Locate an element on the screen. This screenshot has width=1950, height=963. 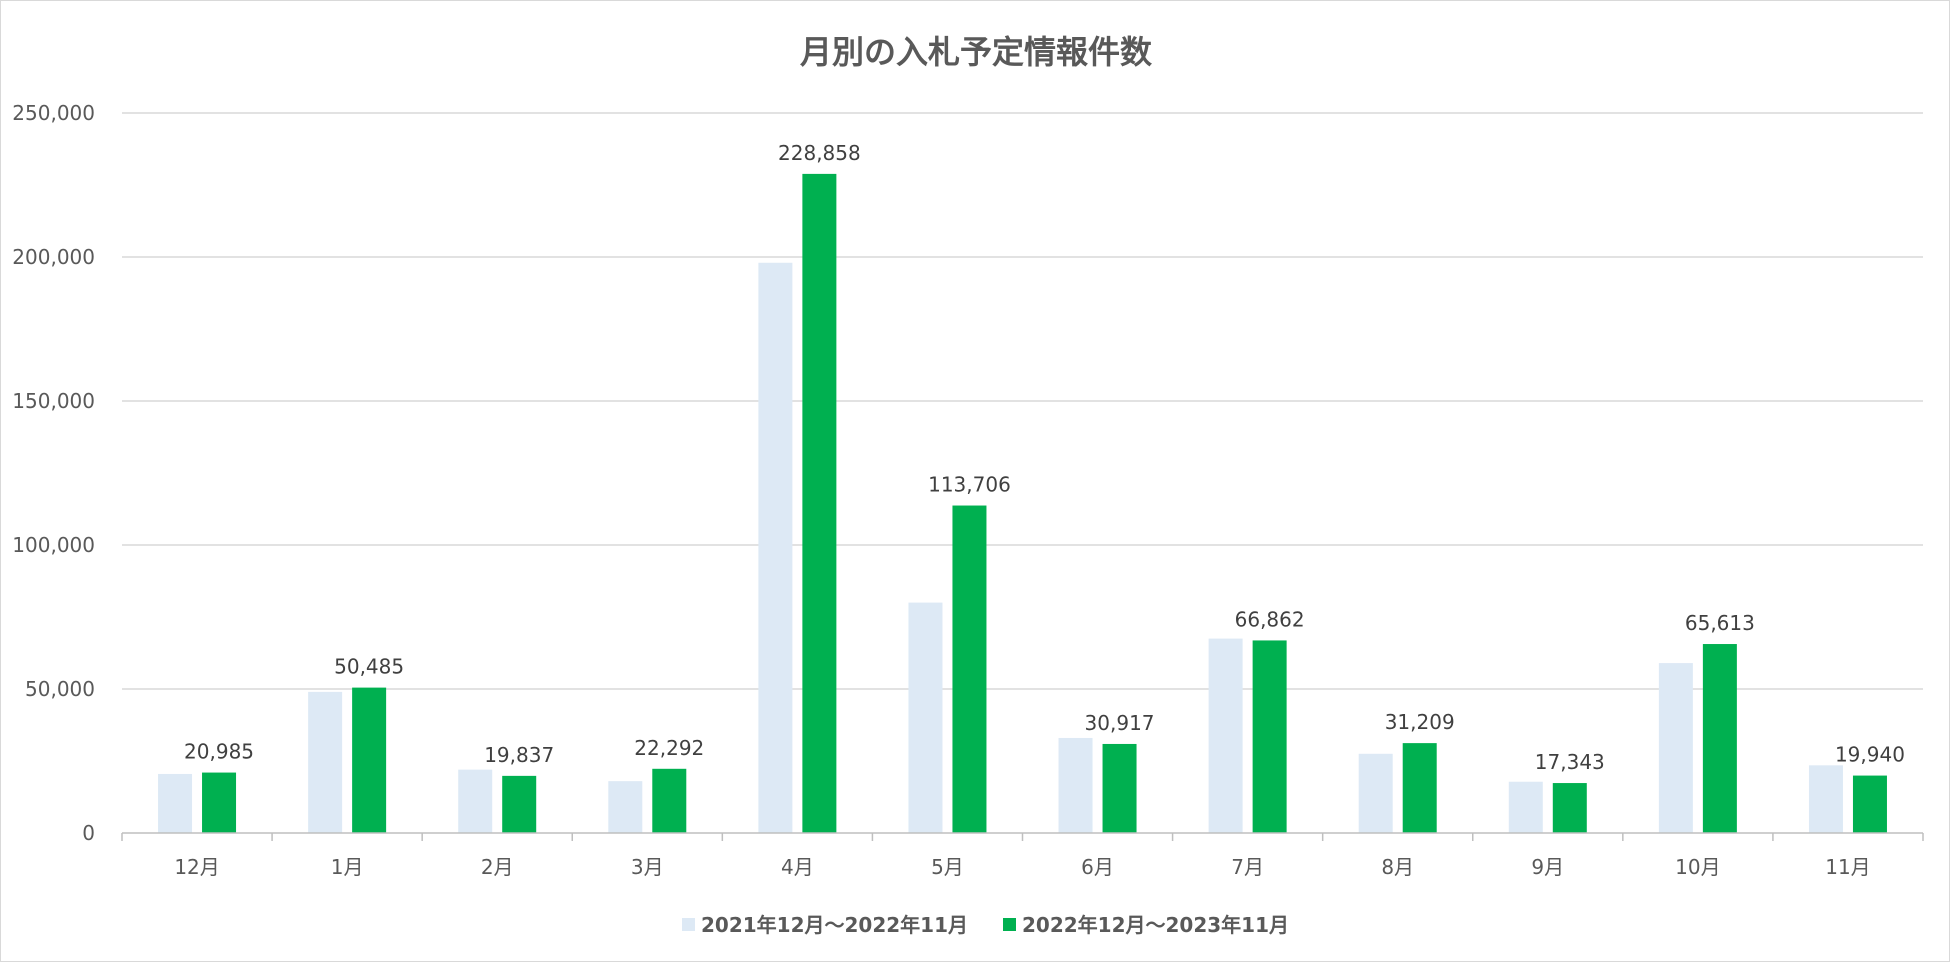
x-tick-label: 3月 is located at coordinates (647, 867).